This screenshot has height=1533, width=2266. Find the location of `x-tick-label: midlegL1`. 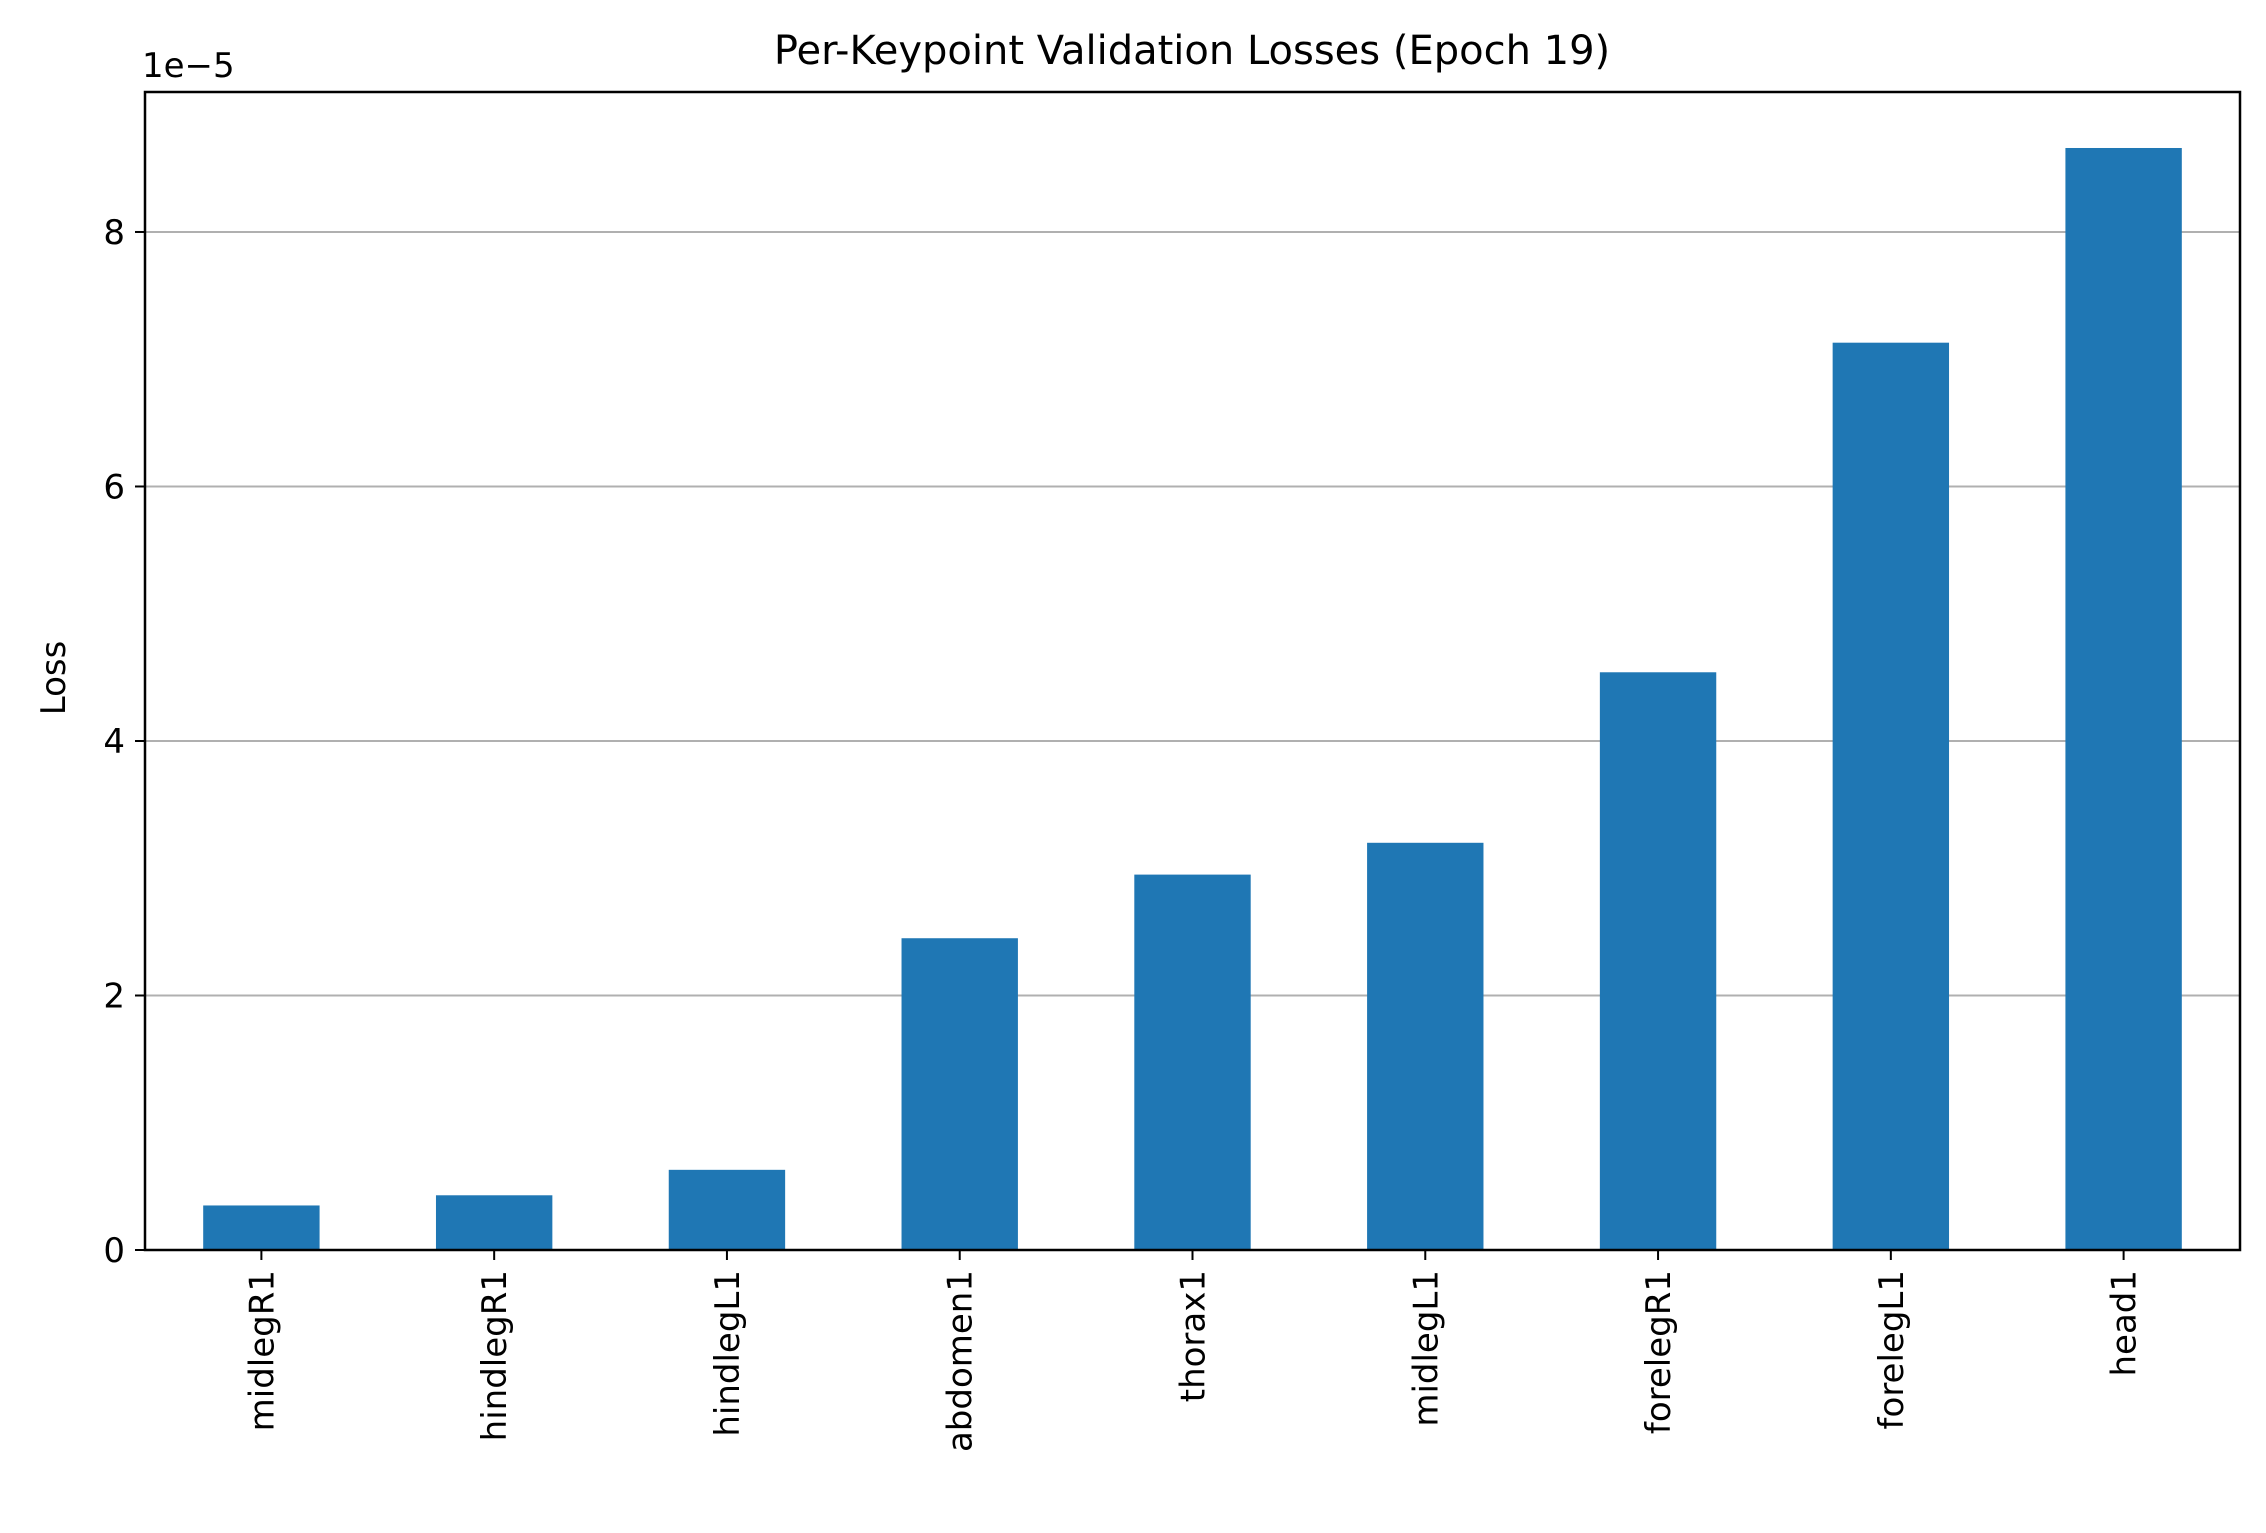

x-tick-label: midlegL1 is located at coordinates (1426, 1348).